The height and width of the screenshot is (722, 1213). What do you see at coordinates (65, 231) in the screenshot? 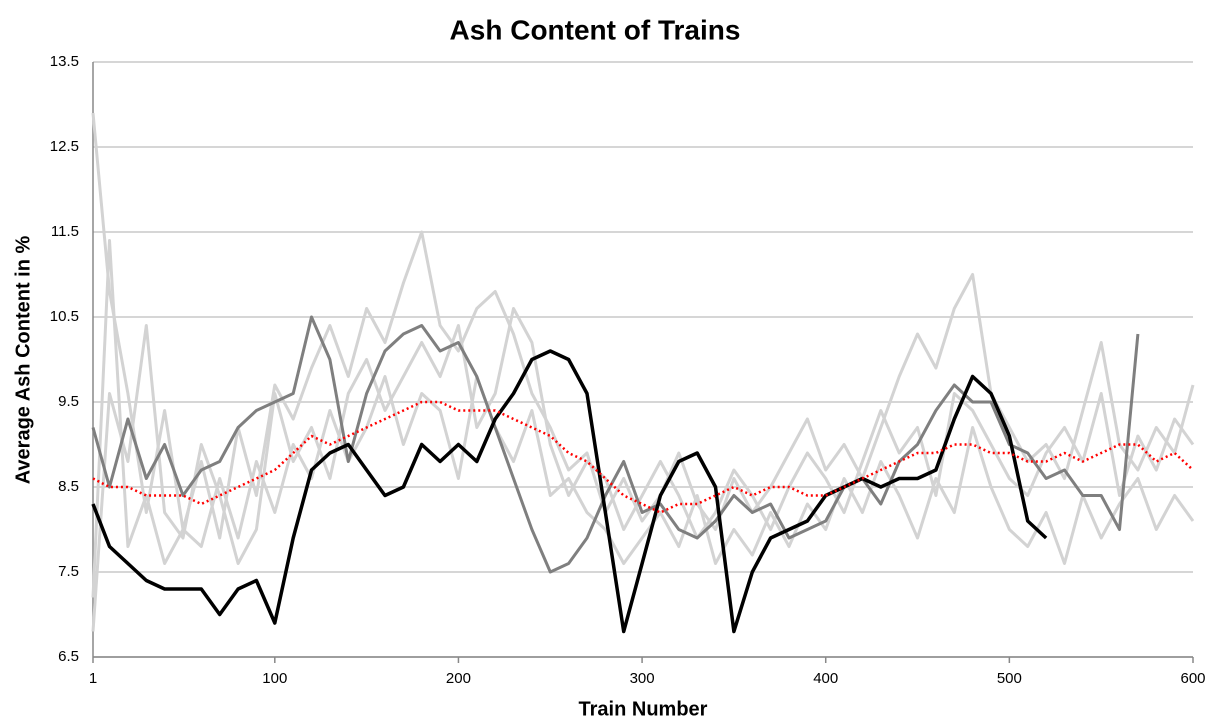
I see `y-tick-label: 11.5` at bounding box center [65, 231].